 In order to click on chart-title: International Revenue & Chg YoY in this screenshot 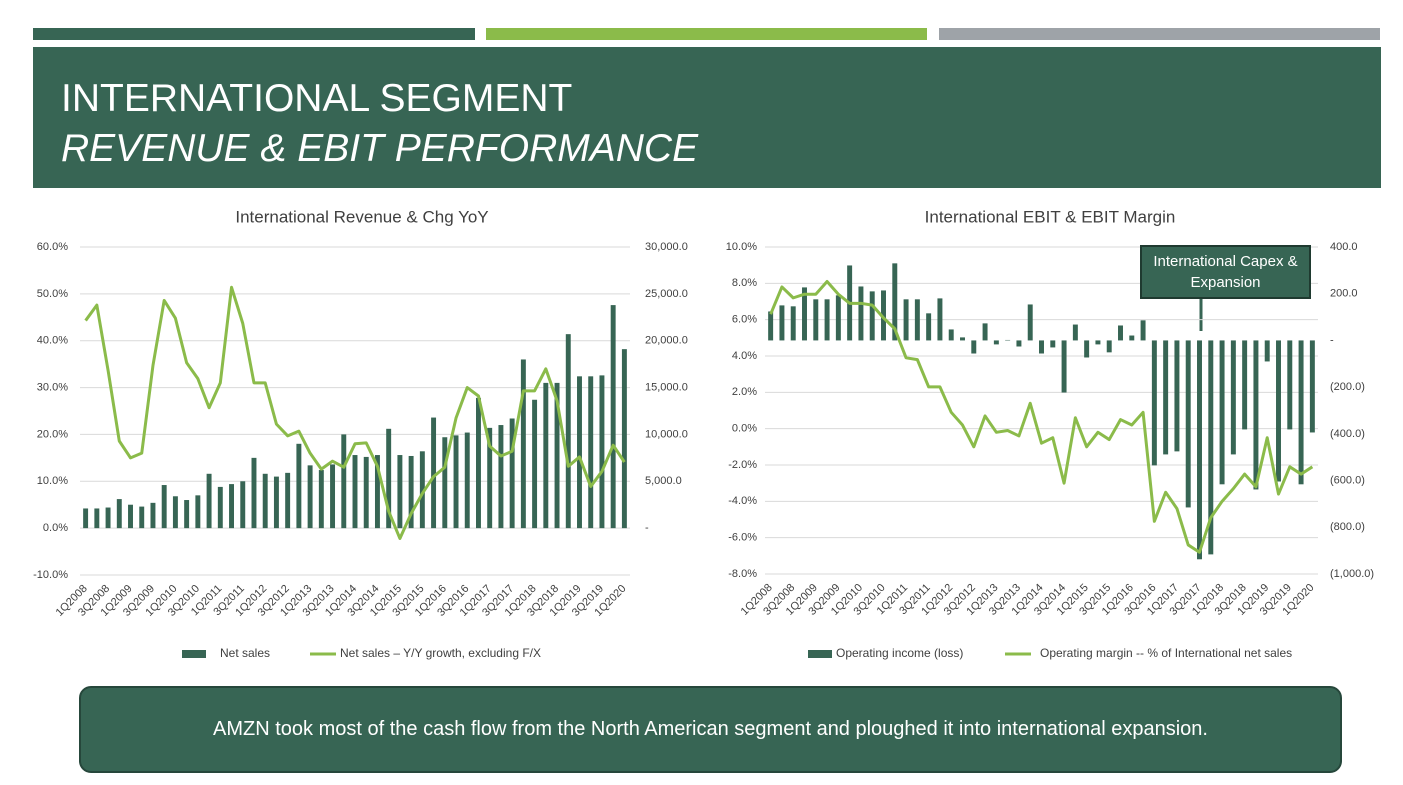, I will do `click(361, 216)`.